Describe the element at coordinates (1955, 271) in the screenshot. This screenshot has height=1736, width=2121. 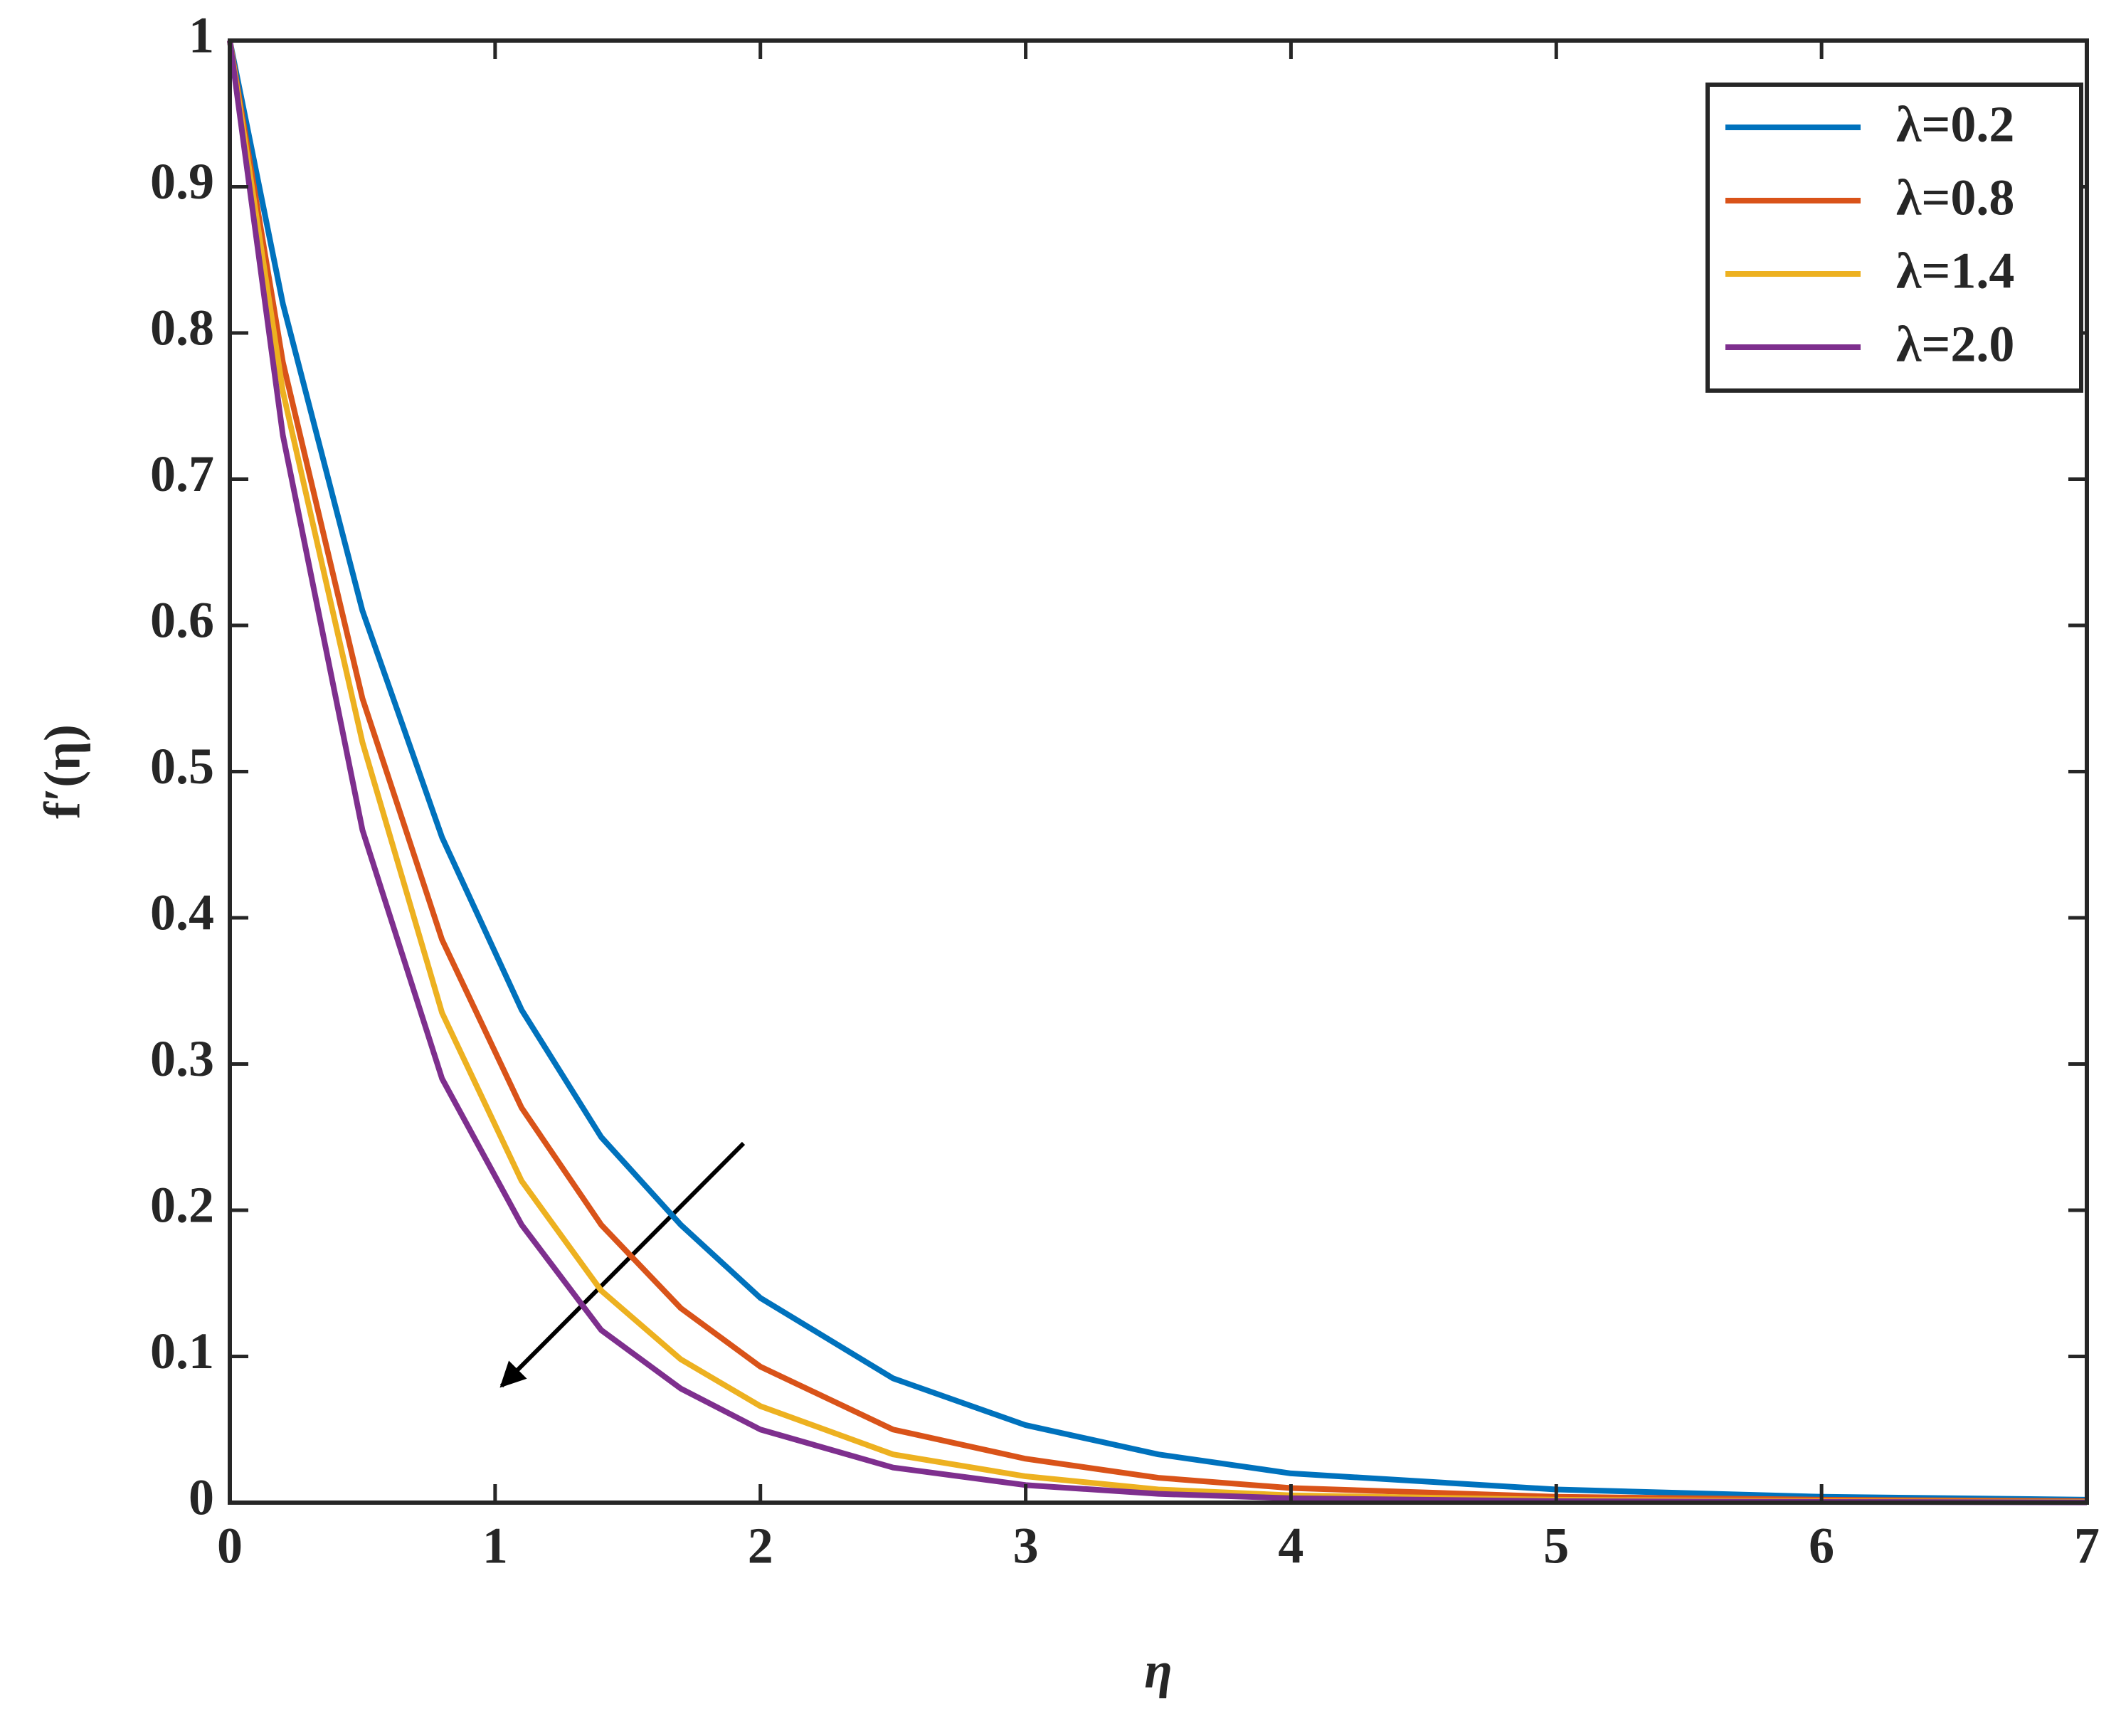
I see `legend-label: λ=1.4` at that location.